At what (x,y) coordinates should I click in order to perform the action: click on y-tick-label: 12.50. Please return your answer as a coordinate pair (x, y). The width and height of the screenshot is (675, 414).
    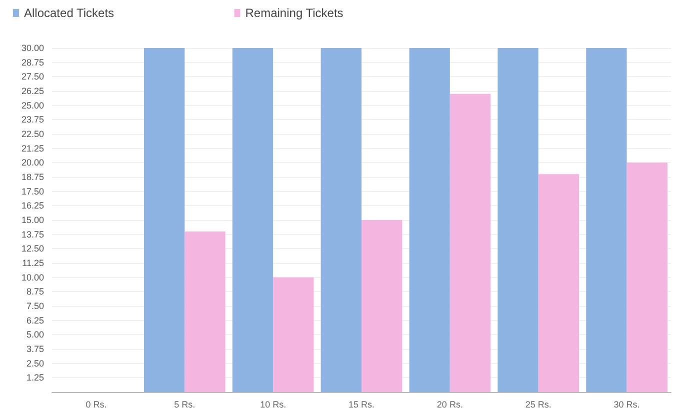
    Looking at the image, I should click on (32, 249).